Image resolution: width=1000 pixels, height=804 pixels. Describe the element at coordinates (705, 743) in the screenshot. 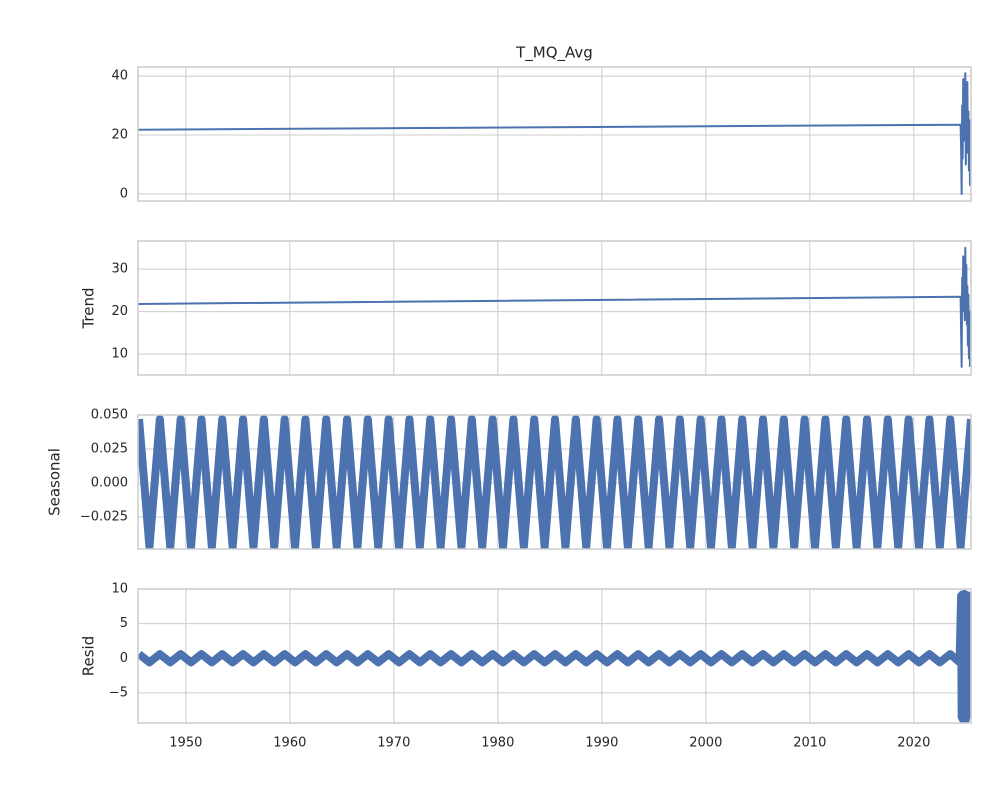

I see `x-tick-label: 2000` at that location.